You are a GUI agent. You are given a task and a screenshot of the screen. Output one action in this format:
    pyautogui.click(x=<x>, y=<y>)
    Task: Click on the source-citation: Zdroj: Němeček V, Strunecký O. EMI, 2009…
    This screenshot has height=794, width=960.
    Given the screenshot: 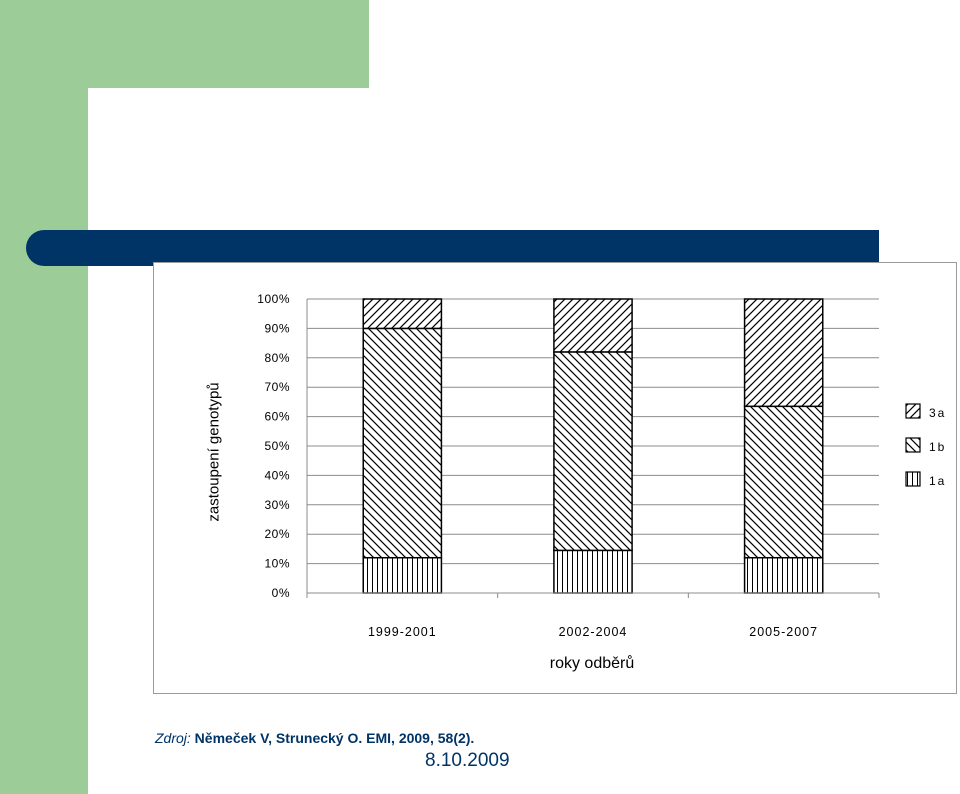 What is the action you would take?
    pyautogui.click(x=314, y=738)
    